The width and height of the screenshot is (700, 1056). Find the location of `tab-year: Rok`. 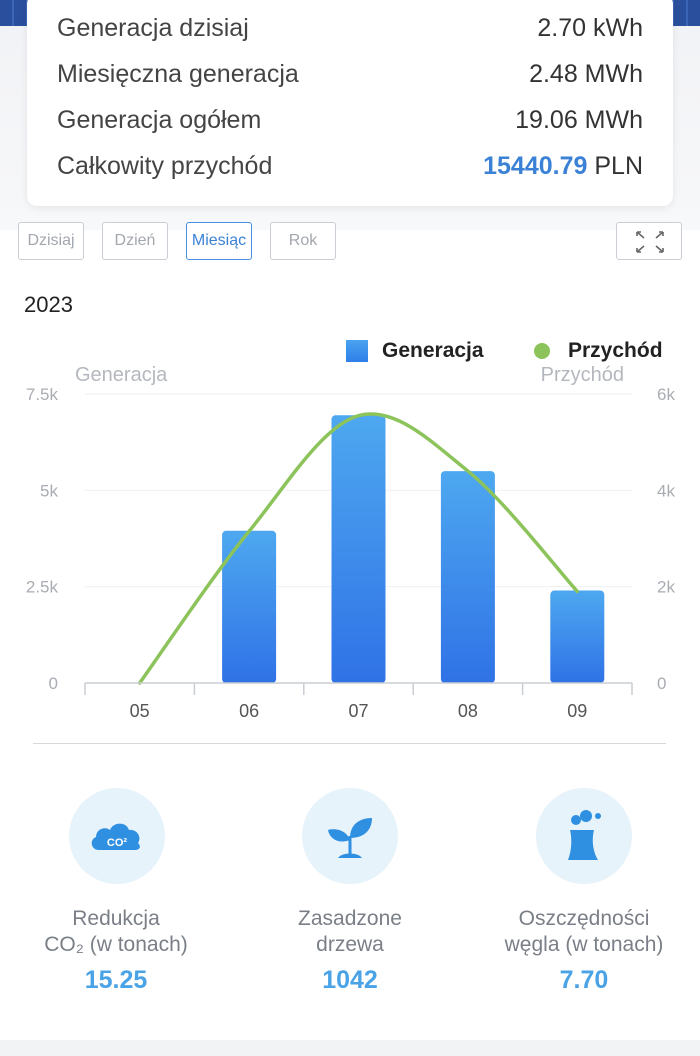

tab-year: Rok is located at coordinates (303, 241).